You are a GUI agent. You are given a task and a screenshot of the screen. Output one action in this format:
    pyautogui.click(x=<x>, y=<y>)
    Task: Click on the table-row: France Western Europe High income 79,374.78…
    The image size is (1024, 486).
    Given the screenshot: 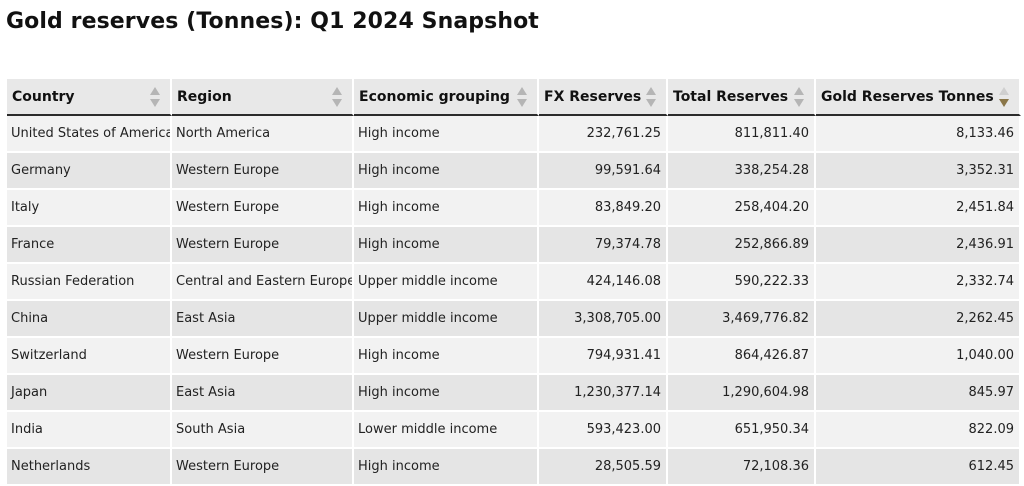 What is the action you would take?
    pyautogui.click(x=514, y=245)
    